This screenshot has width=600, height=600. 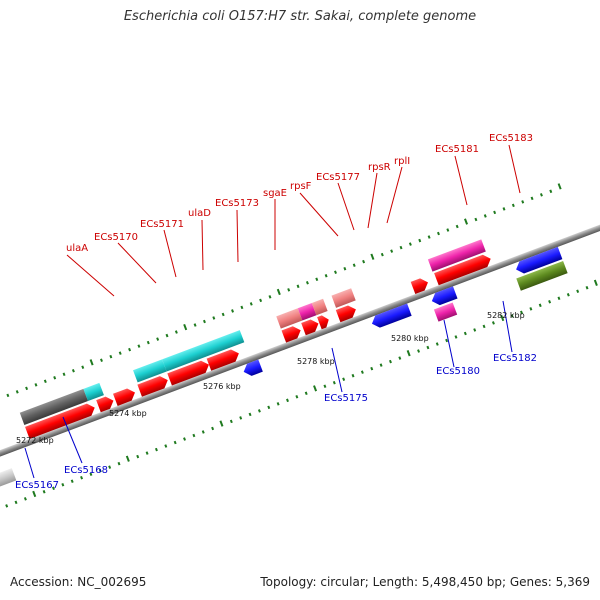 I want to click on gene-label-top: ECs5181, so click(x=457, y=149).